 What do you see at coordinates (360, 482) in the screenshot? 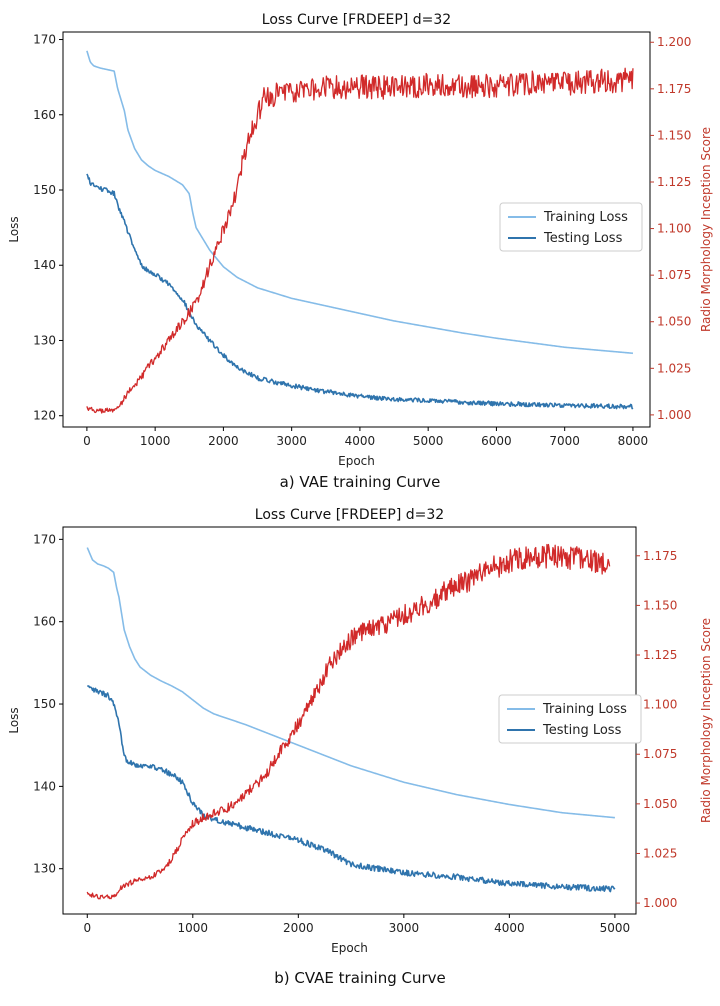
I see `figure-caption: a) VAE training Curve` at bounding box center [360, 482].